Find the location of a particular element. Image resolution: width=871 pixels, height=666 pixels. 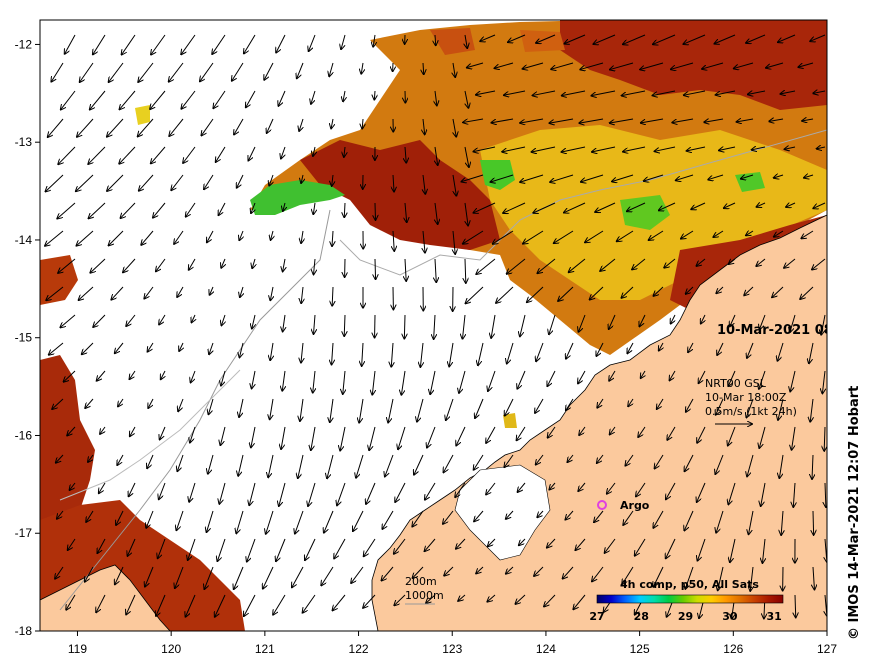

lon-tick-label: 122 is located at coordinates (359, 649).